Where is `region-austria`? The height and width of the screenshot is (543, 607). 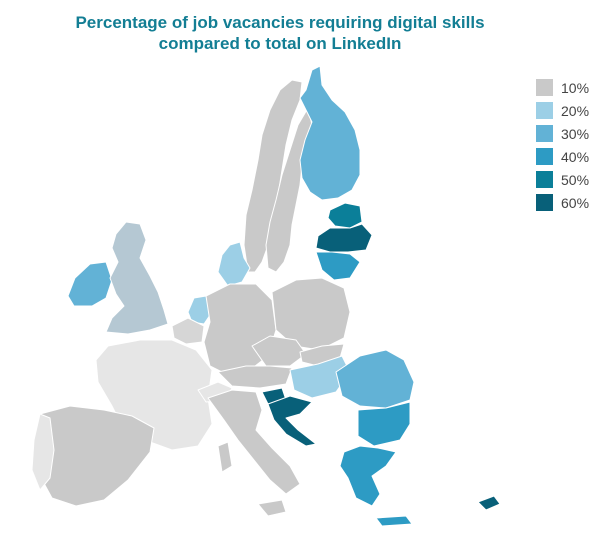 region-austria is located at coordinates (255, 377).